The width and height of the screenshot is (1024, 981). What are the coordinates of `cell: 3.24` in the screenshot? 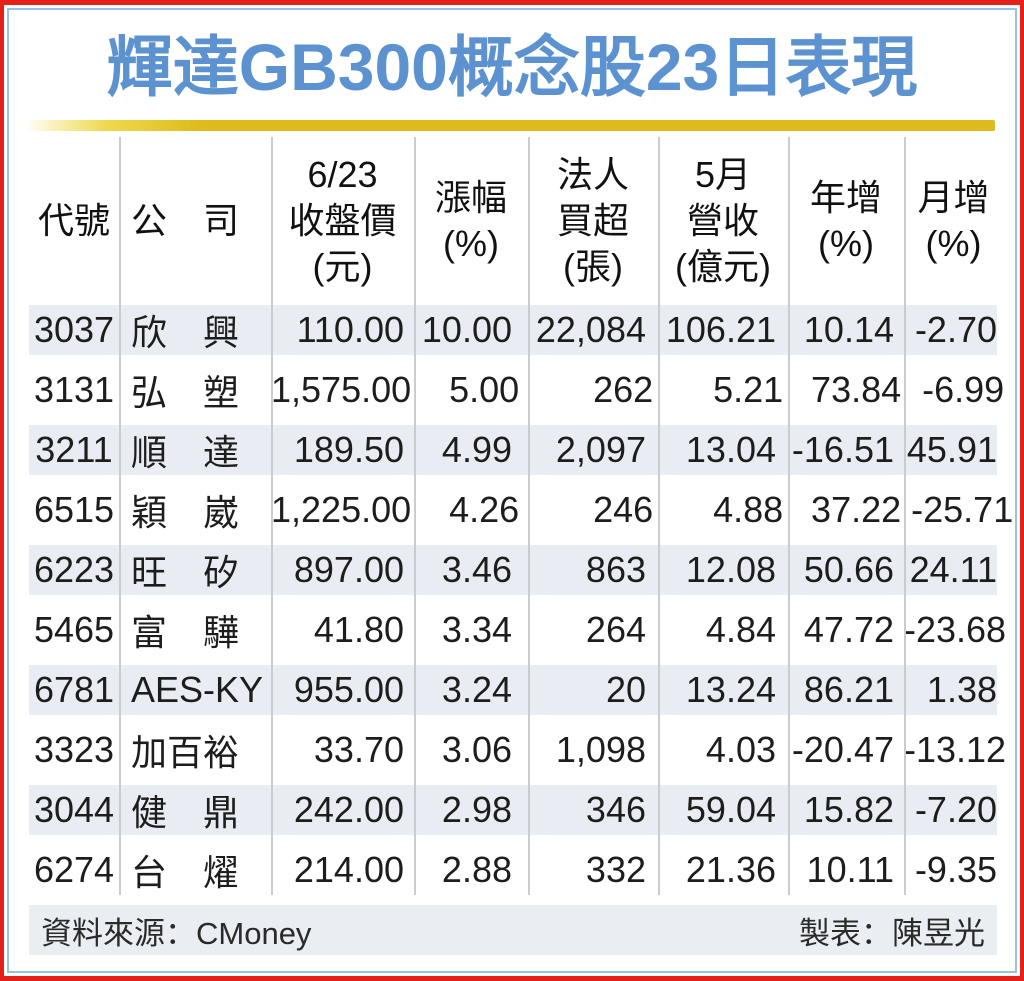 It's located at (476, 689).